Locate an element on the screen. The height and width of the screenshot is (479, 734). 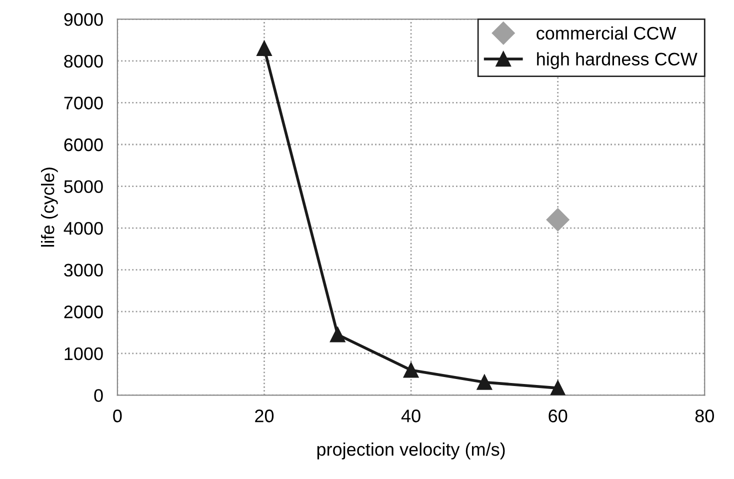
x-tick-label: 80 is located at coordinates (704, 416).